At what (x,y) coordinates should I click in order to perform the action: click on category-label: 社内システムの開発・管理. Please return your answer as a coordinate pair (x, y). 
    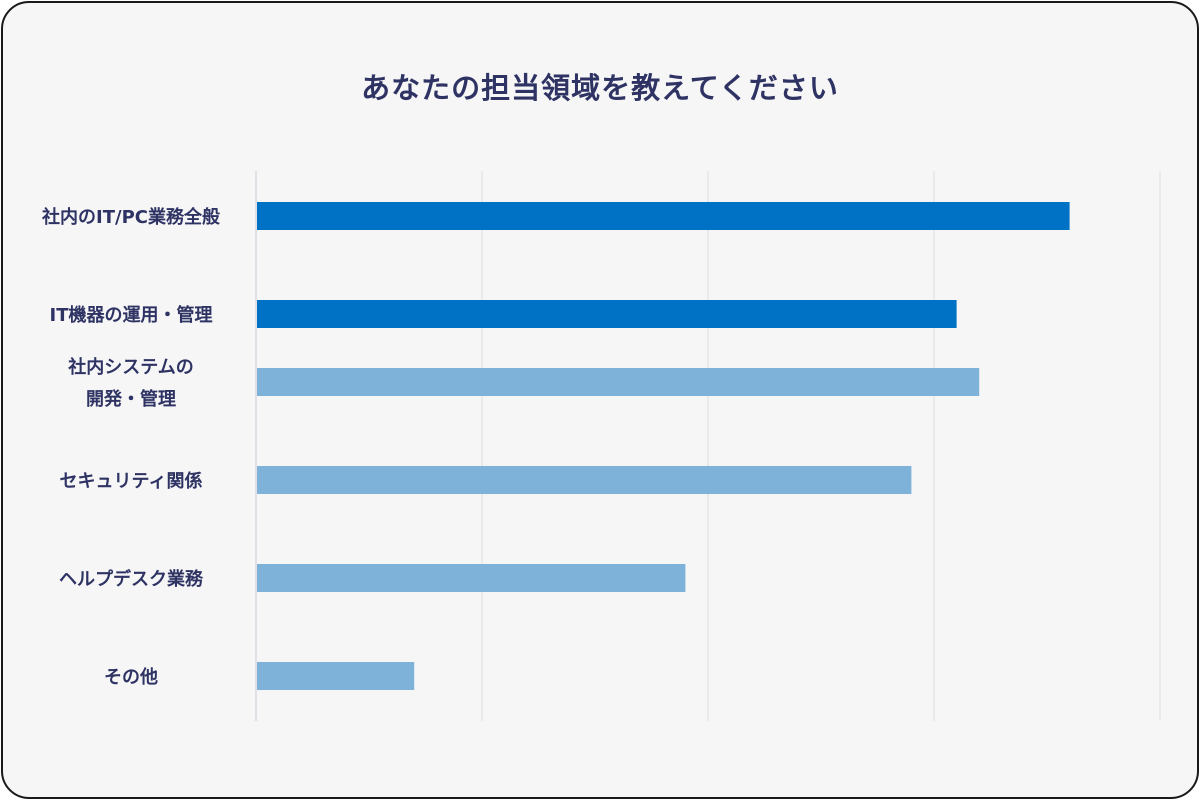
    Looking at the image, I should click on (130, 383).